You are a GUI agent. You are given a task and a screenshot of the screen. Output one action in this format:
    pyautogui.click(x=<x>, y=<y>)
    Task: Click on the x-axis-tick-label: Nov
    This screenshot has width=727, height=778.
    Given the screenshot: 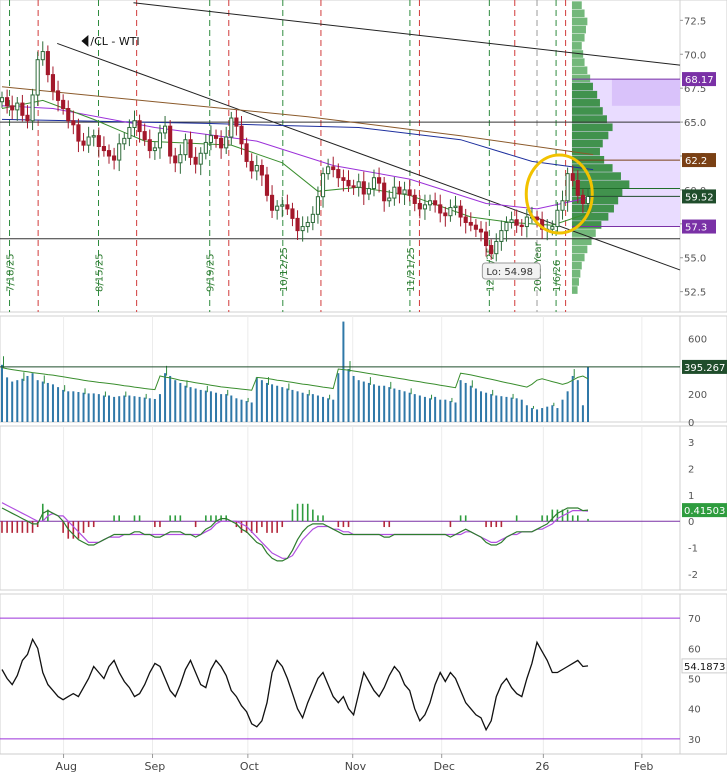 What is the action you would take?
    pyautogui.click(x=356, y=766)
    